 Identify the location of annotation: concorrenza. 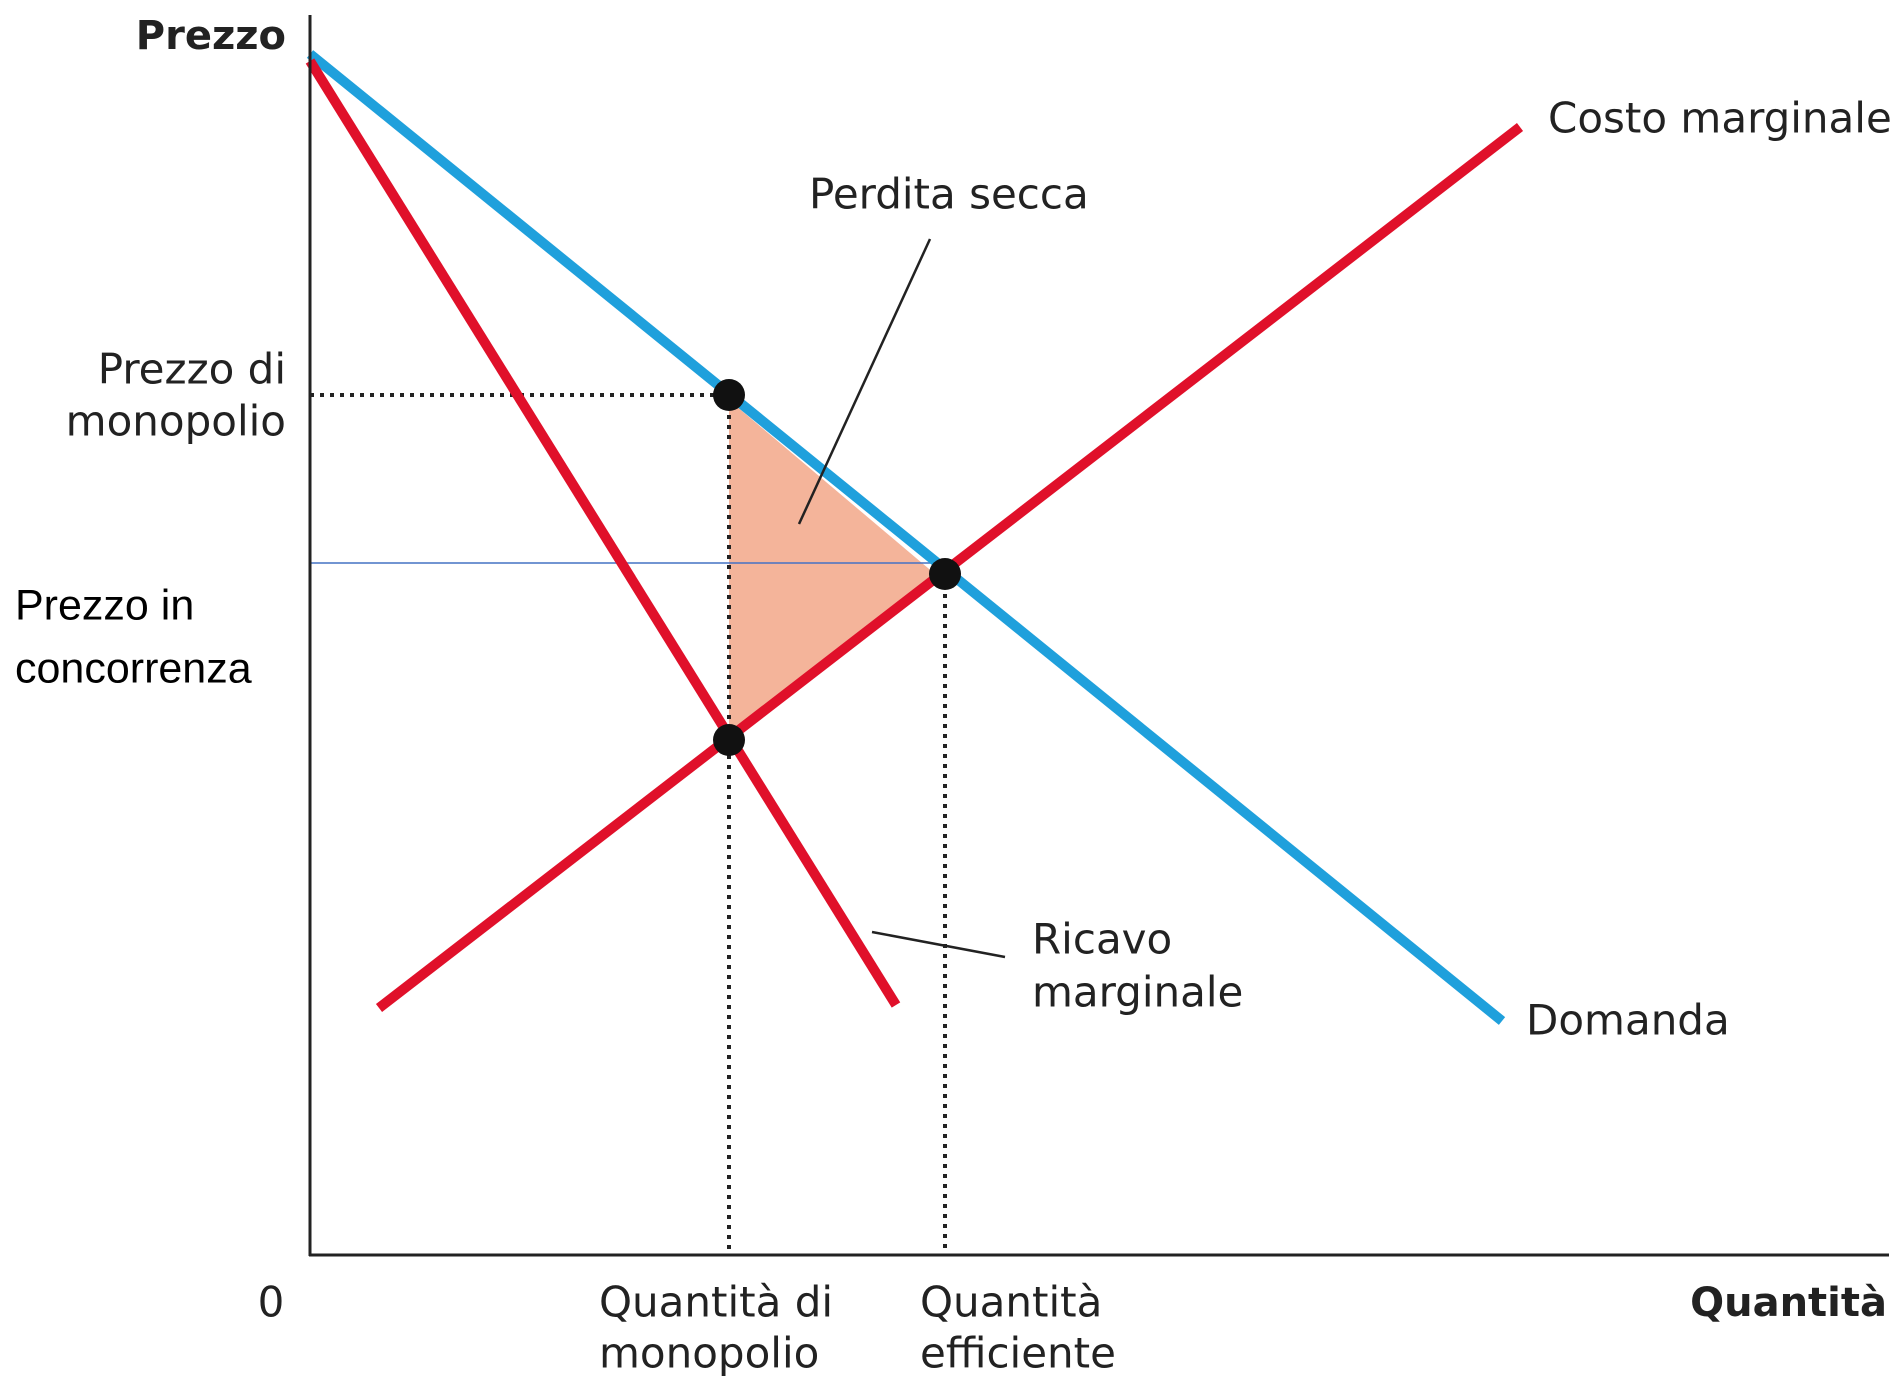
(133, 668).